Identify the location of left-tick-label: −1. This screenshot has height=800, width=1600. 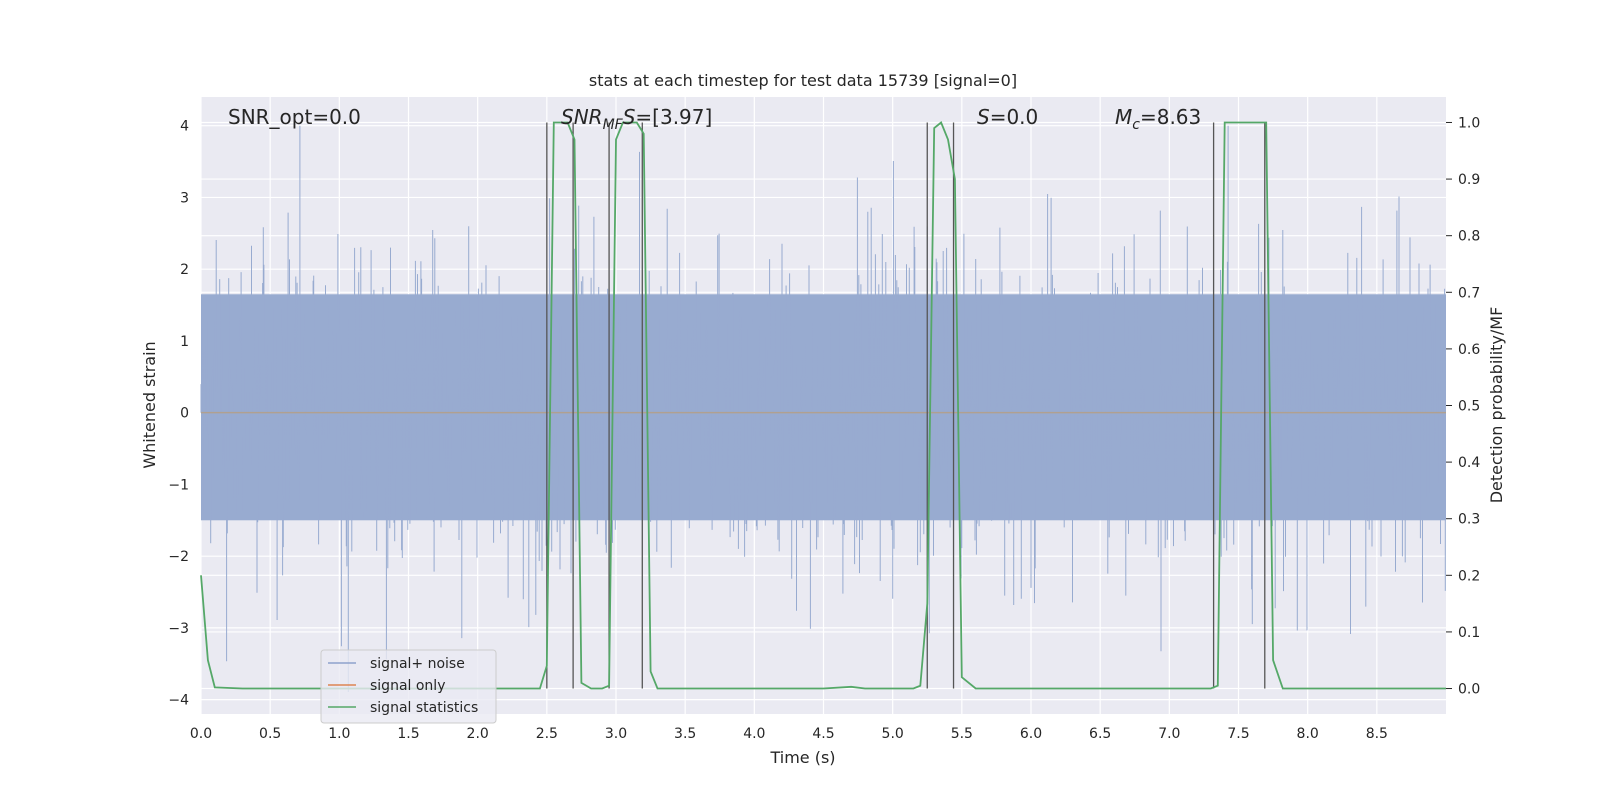
(178, 485).